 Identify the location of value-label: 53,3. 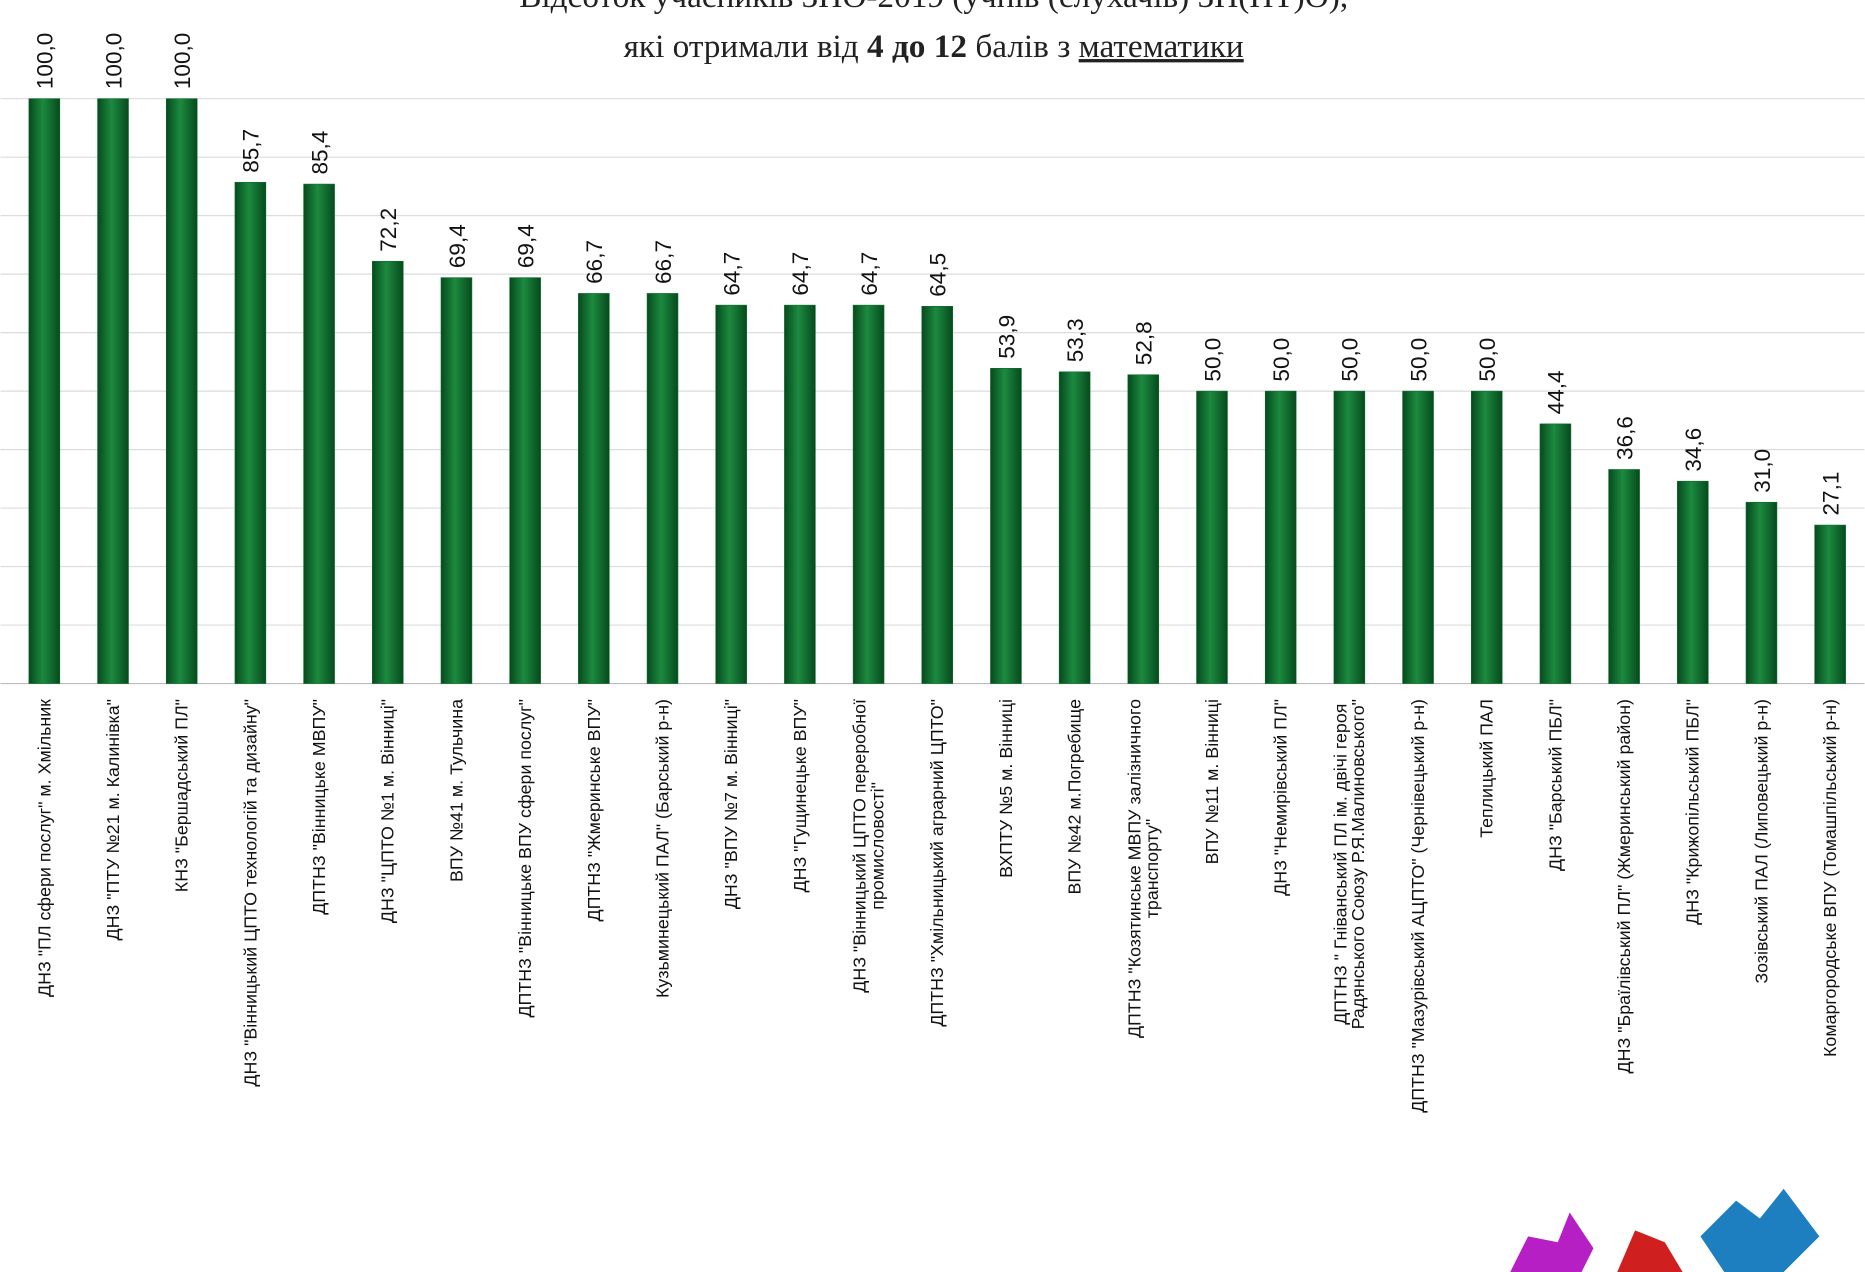
(1075, 340).